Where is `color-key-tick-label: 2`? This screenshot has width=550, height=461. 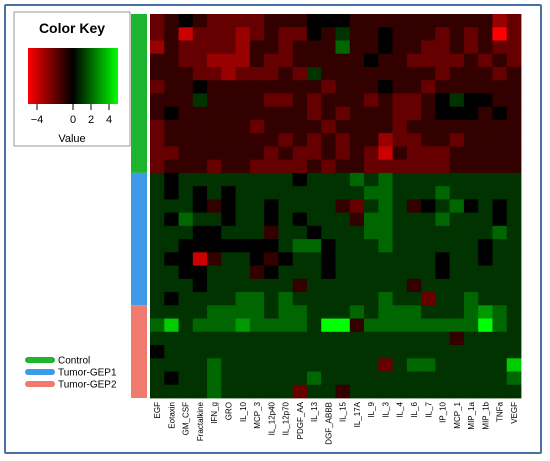
color-key-tick-label: 2 is located at coordinates (91, 120).